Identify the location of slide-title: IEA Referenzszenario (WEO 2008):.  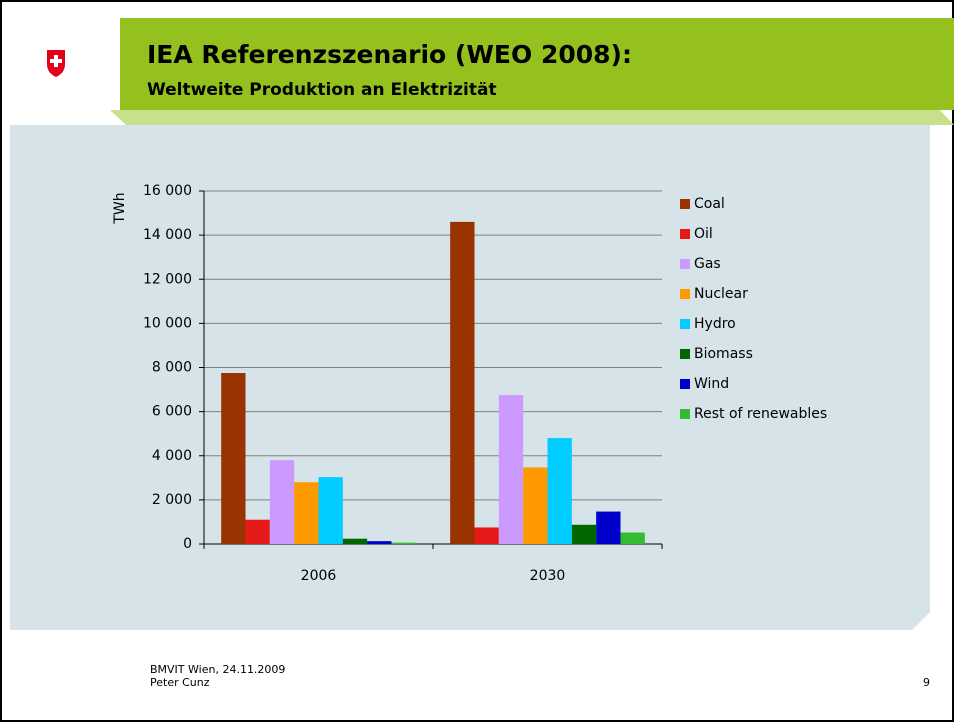
(389, 54).